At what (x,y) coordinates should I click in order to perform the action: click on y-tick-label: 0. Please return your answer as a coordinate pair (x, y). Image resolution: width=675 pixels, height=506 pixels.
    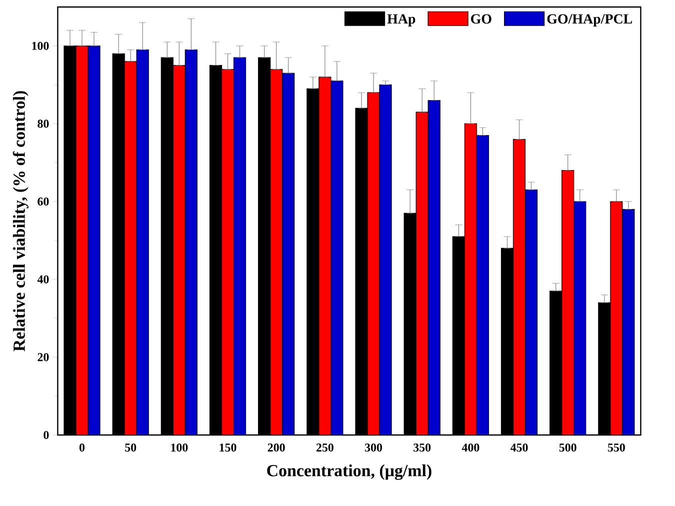
    Looking at the image, I should click on (46, 435).